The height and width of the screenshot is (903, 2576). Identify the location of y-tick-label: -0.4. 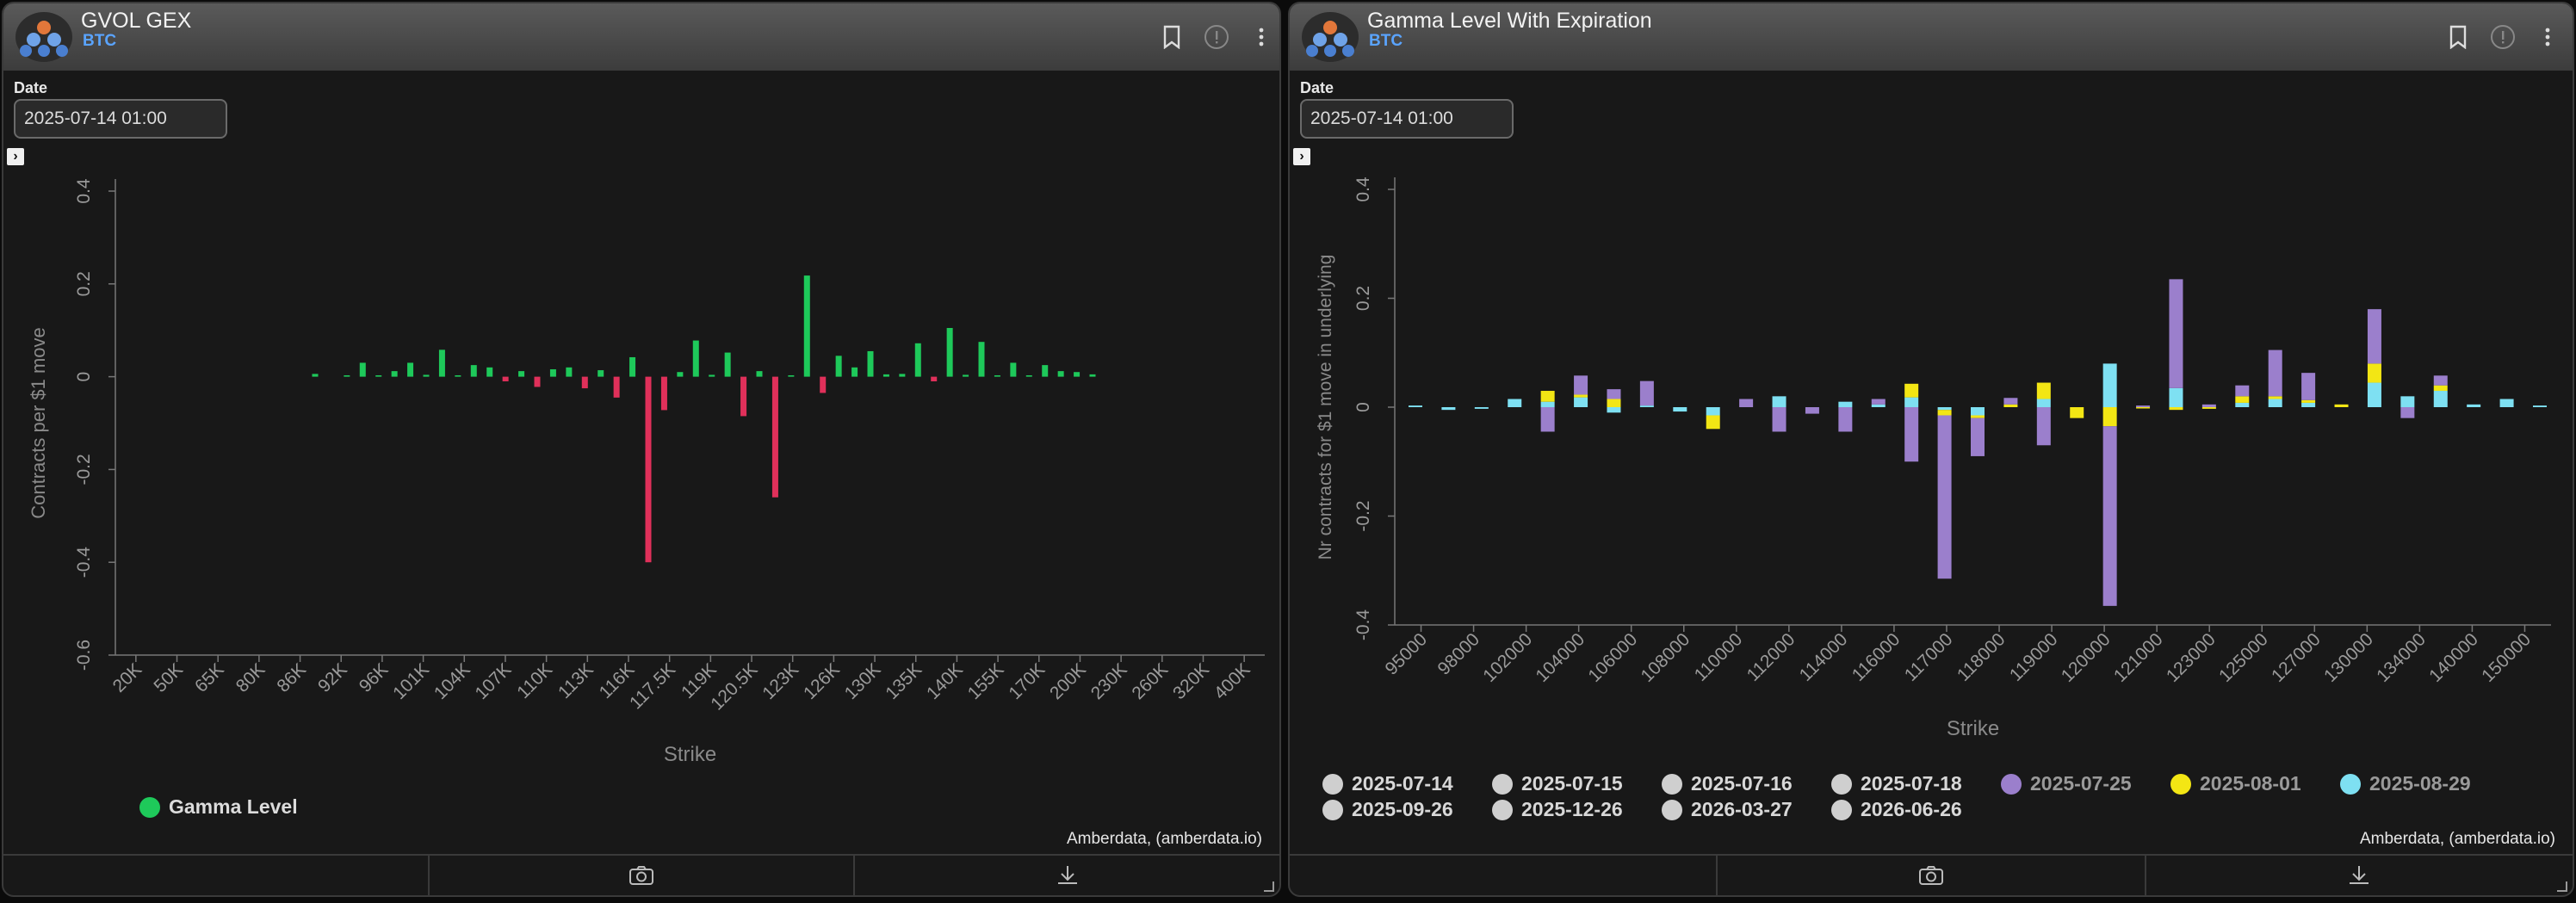
(1363, 625).